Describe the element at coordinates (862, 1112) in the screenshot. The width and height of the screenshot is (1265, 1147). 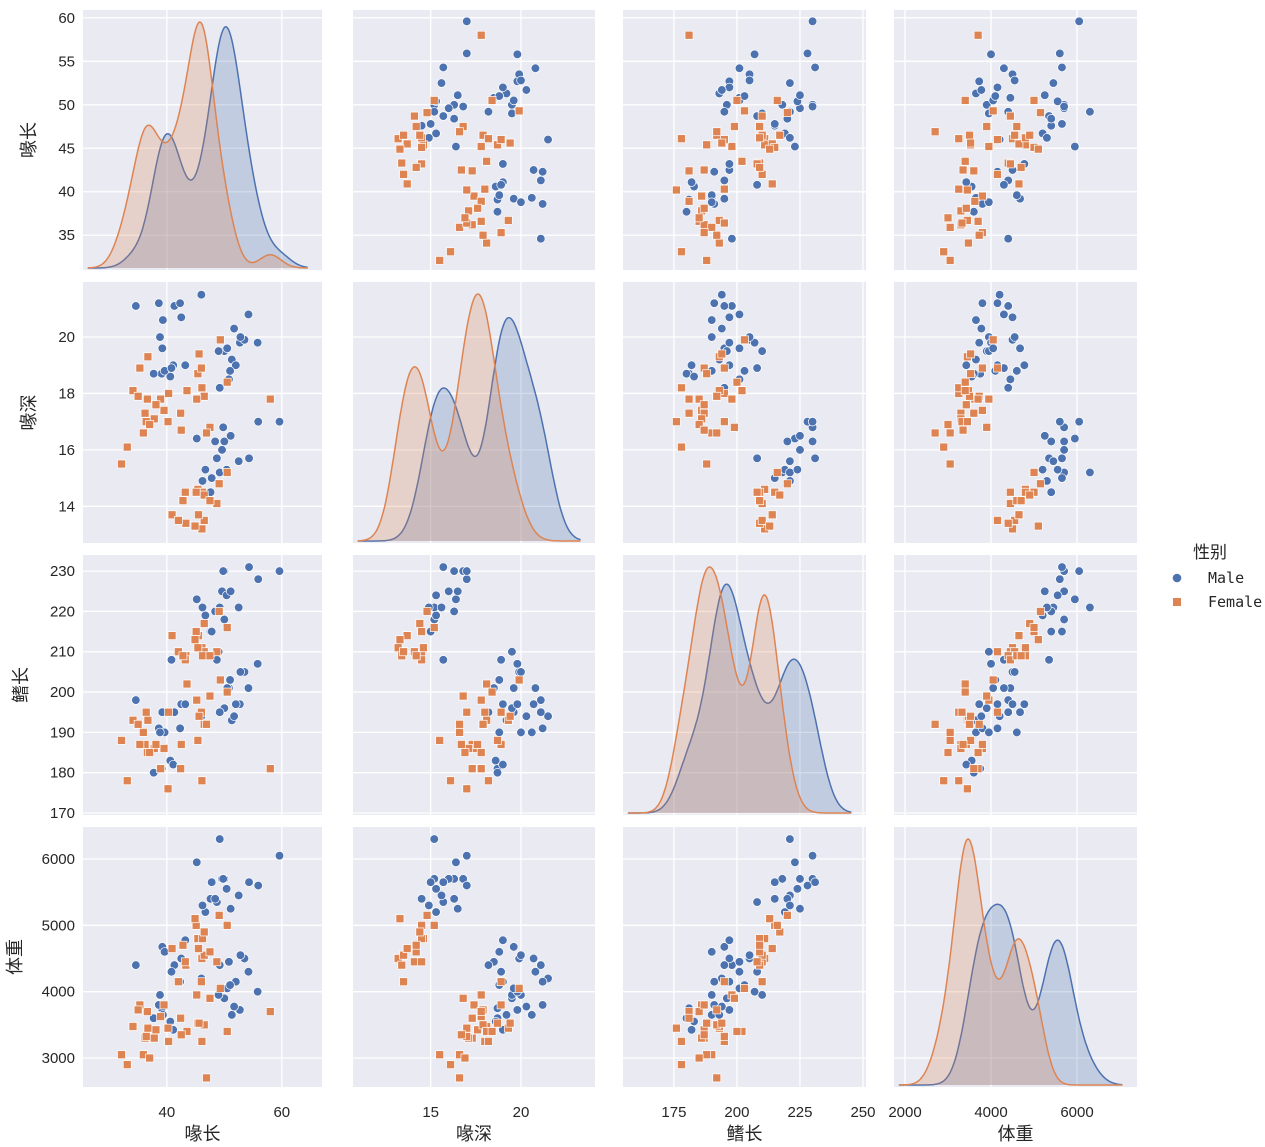
I see `x-tick-label: 250` at that location.